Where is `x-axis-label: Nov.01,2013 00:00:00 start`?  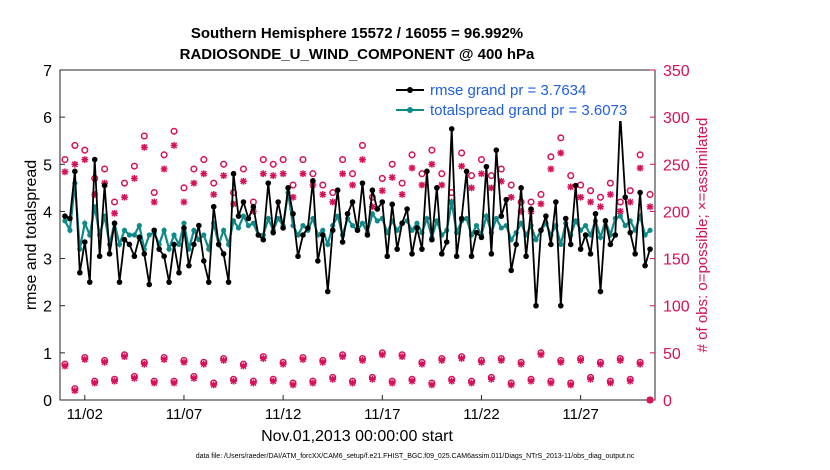
x-axis-label: Nov.01,2013 00:00:00 start is located at coordinates (357, 436).